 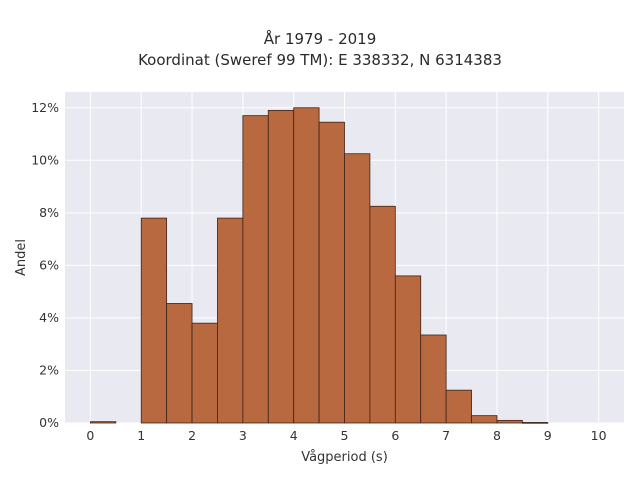 I want to click on y-tick-label: 6%, so click(x=49, y=264).